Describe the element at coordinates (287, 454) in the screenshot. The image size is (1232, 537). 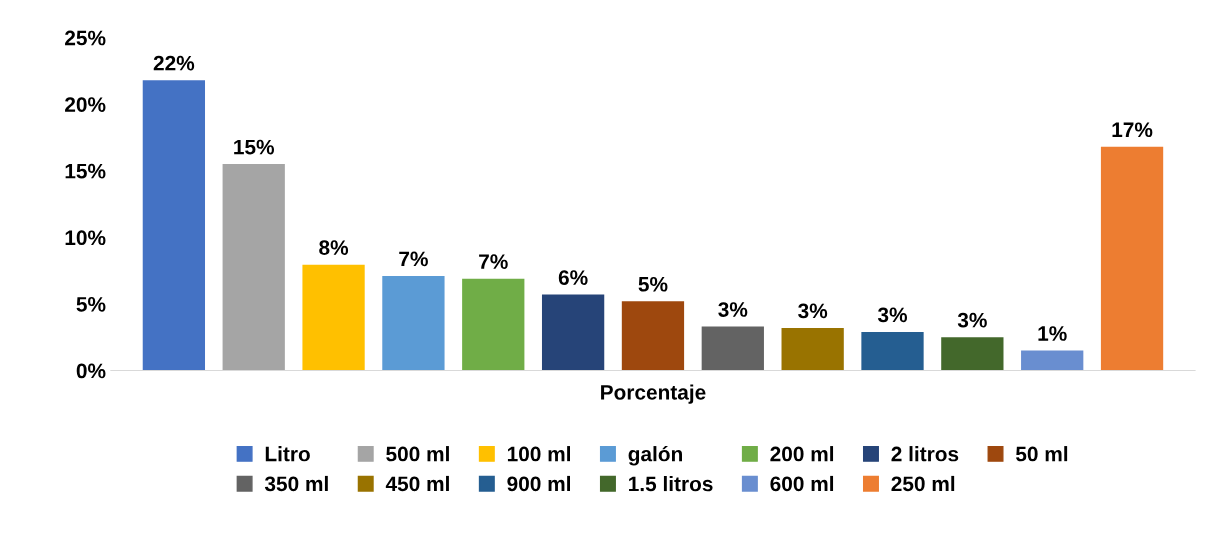
I see `legend-label: Litro` at that location.